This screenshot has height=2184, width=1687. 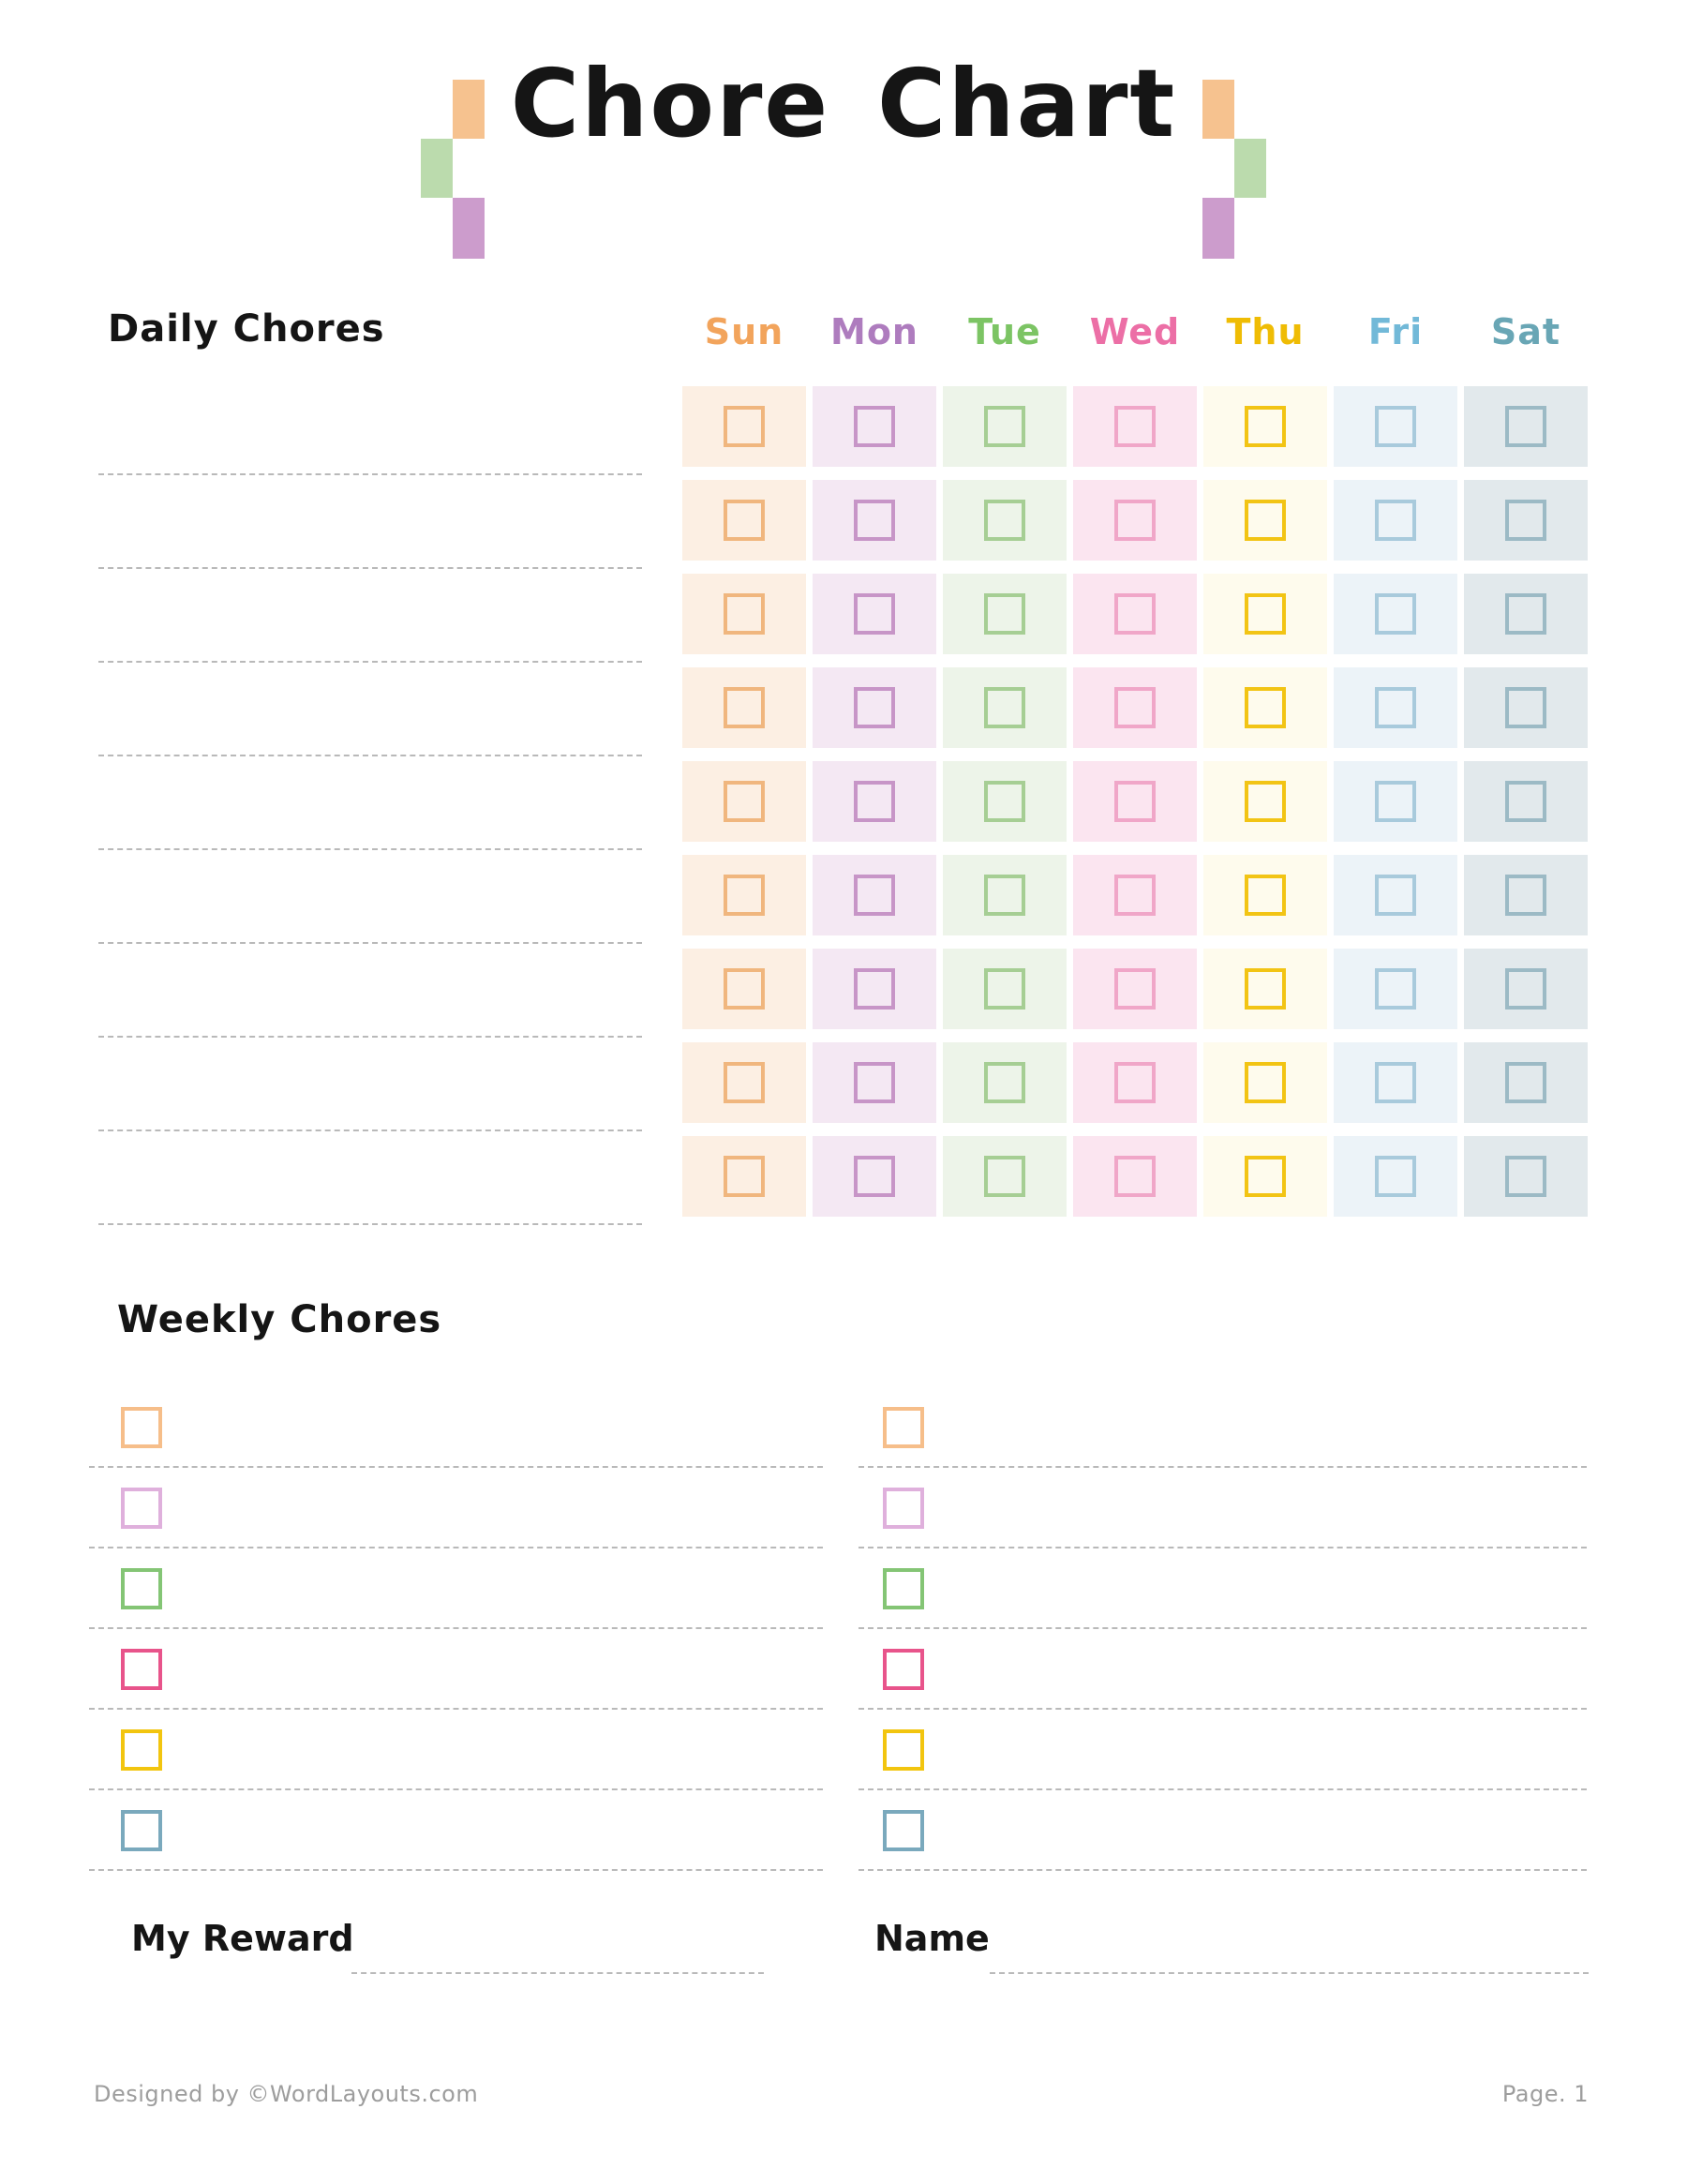 What do you see at coordinates (1289, 1973) in the screenshot?
I see `name-line` at bounding box center [1289, 1973].